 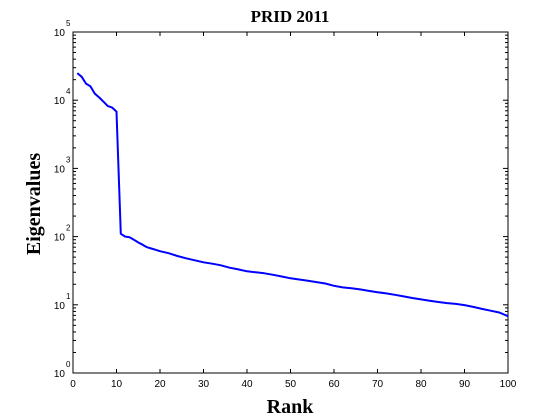 What do you see at coordinates (291, 407) in the screenshot?
I see `x-axis-label: Rank` at bounding box center [291, 407].